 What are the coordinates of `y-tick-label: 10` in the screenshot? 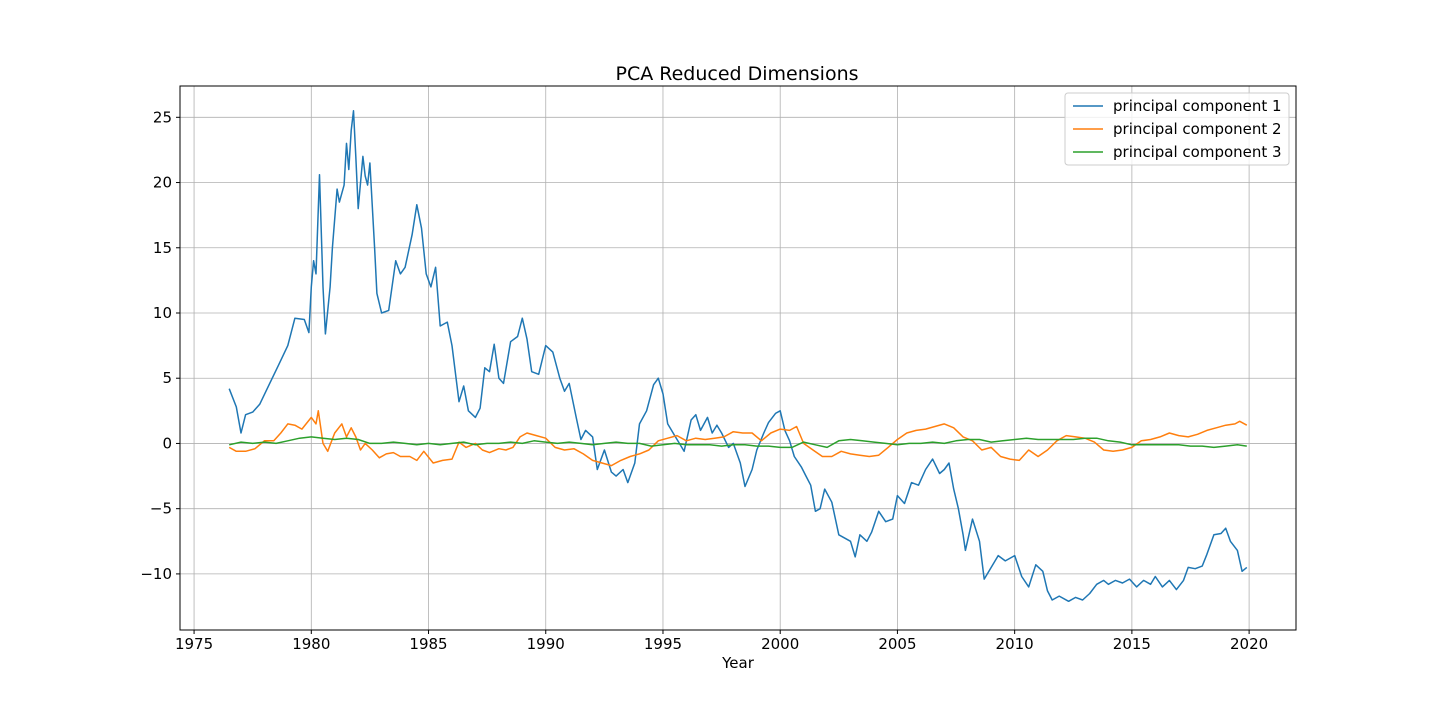 It's located at (162, 313).